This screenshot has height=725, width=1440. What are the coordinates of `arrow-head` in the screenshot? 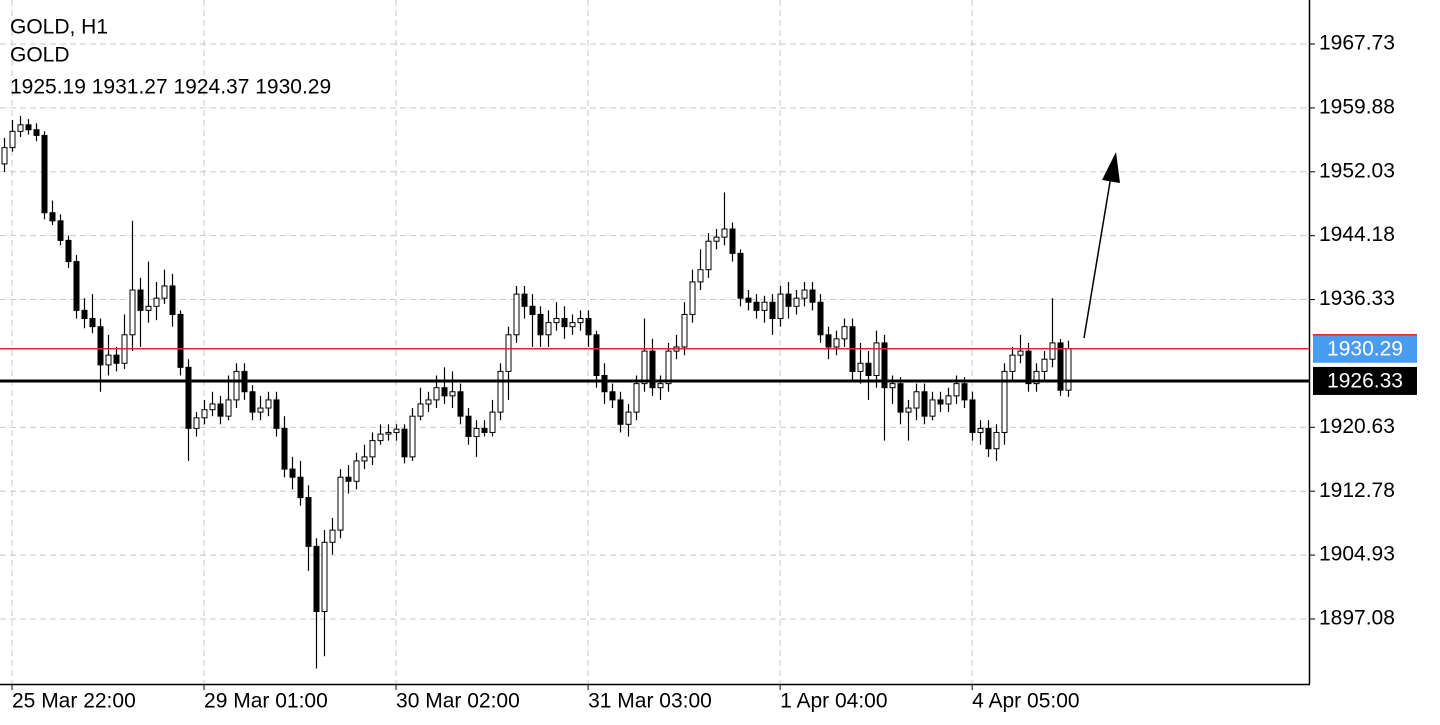 It's located at (1111, 167).